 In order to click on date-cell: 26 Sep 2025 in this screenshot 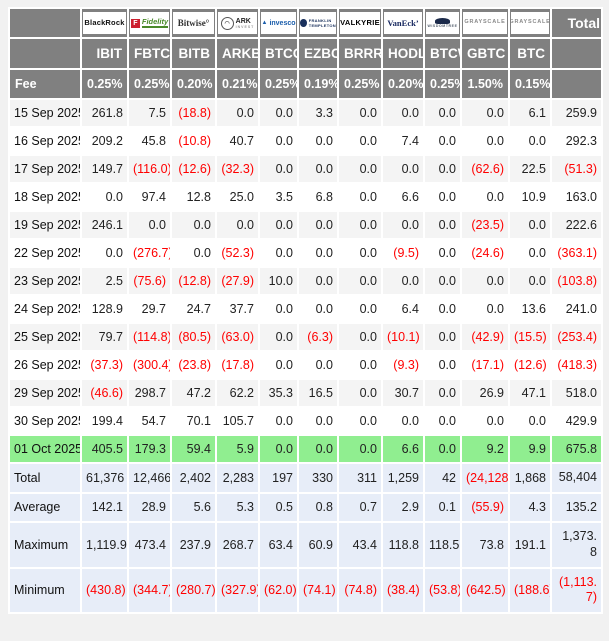, I will do `click(45, 365)`.